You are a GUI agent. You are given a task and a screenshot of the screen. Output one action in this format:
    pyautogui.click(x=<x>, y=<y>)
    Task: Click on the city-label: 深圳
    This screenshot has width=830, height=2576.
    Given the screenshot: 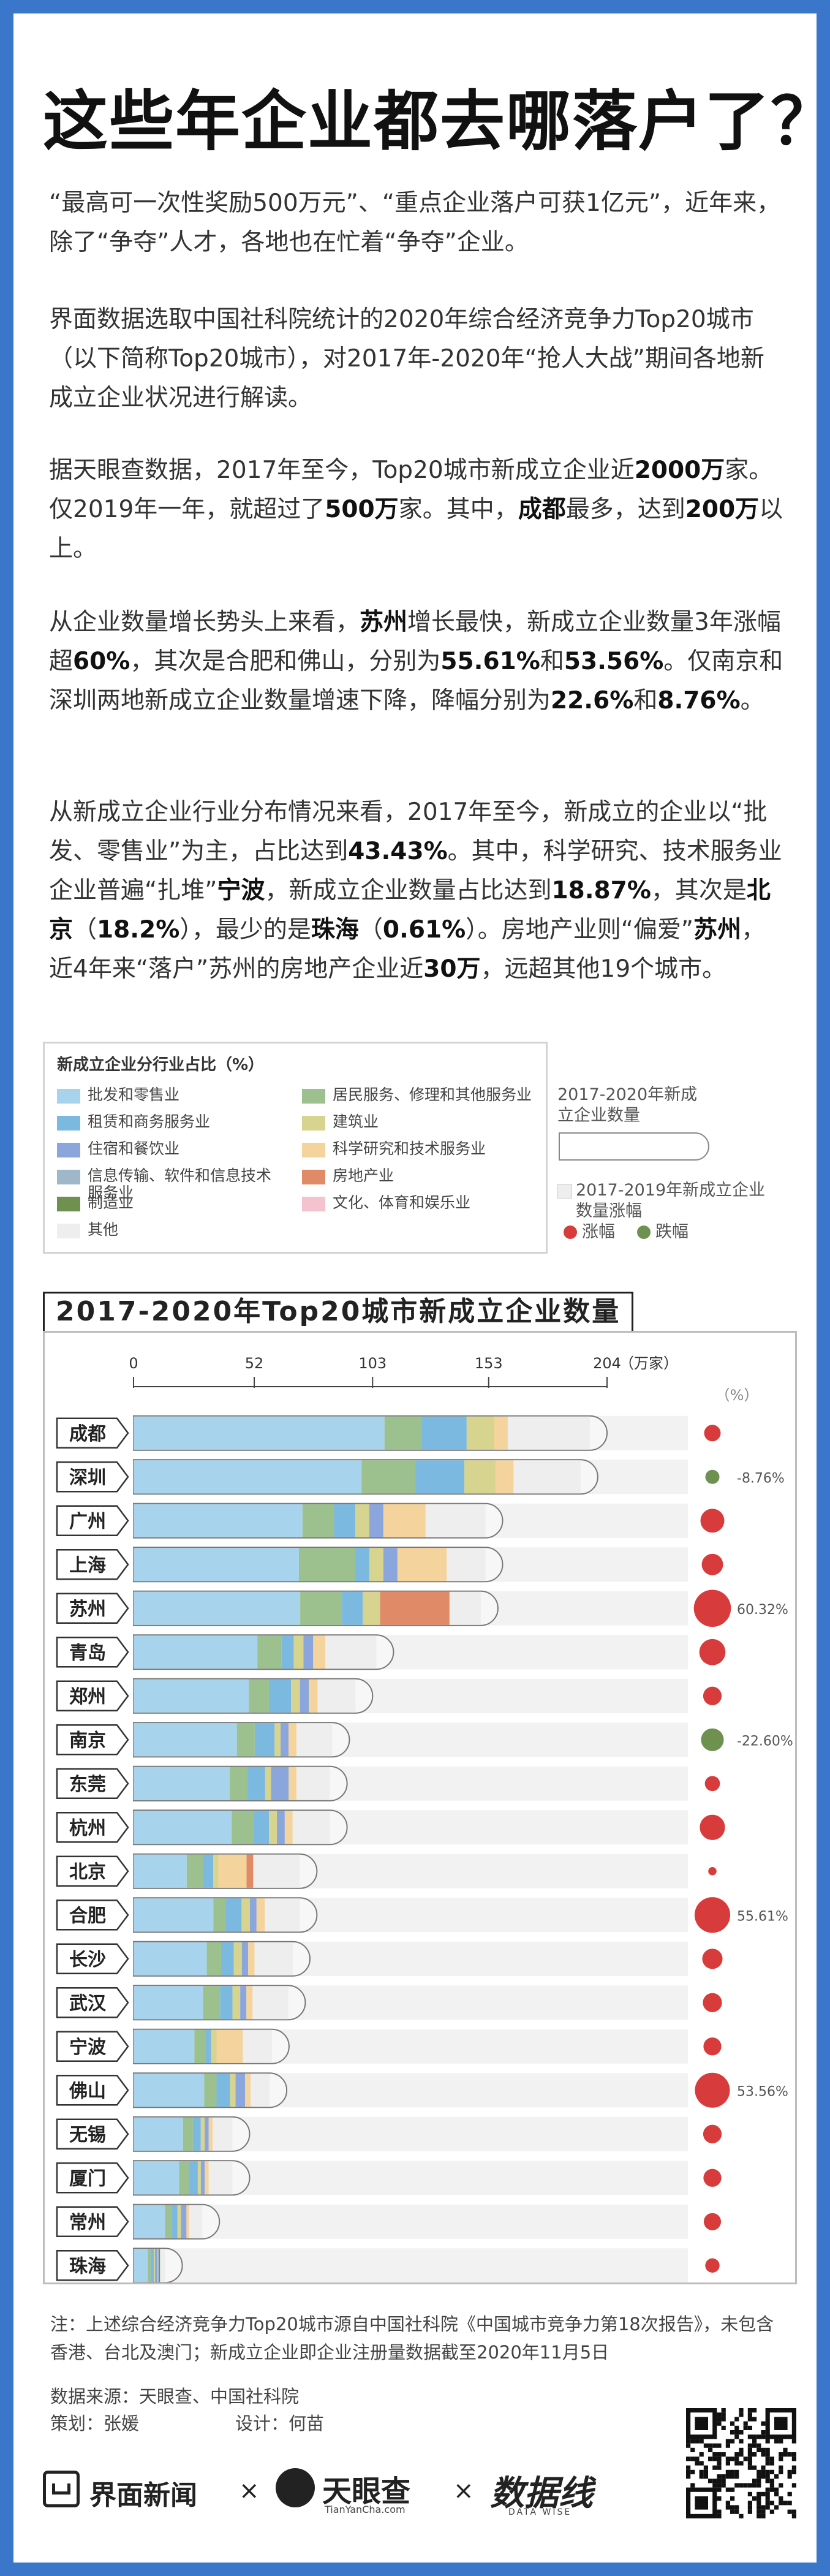 What is the action you would take?
    pyautogui.click(x=88, y=1477)
    